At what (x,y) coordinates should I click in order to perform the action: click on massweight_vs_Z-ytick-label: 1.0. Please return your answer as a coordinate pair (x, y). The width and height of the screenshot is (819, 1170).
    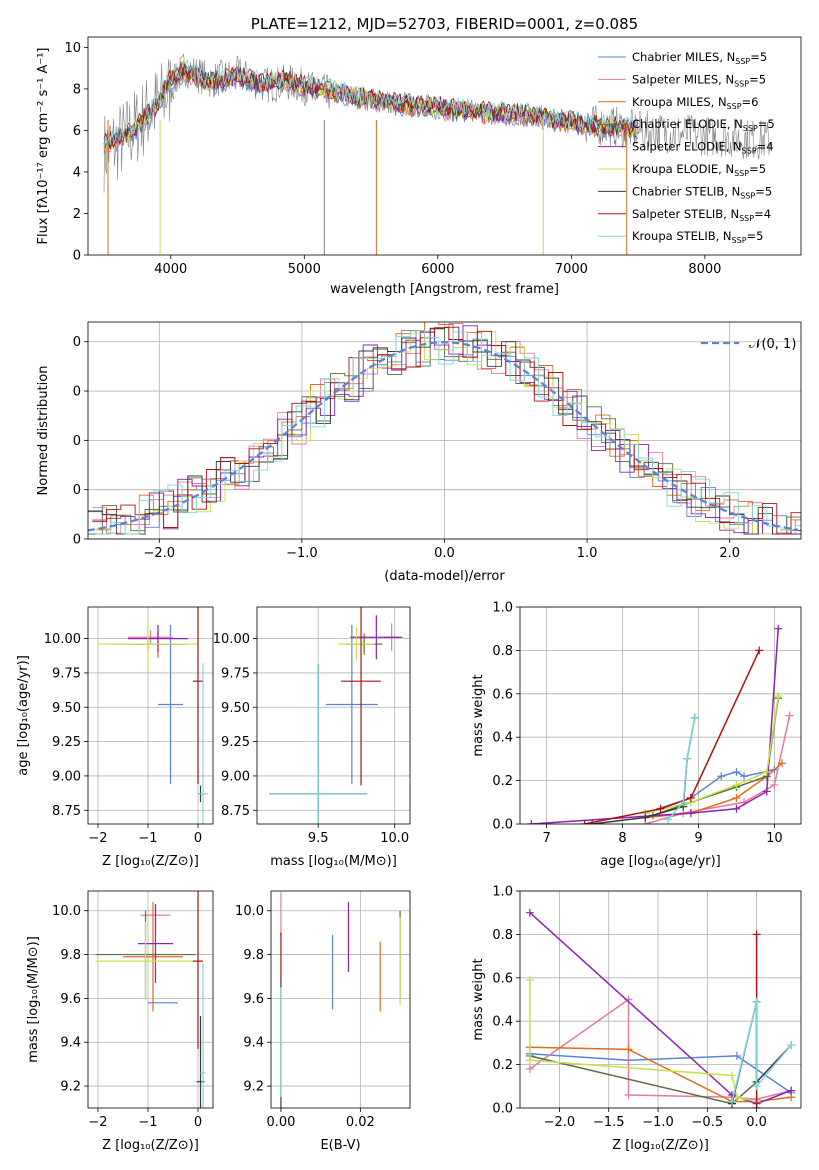
    Looking at the image, I should click on (502, 892).